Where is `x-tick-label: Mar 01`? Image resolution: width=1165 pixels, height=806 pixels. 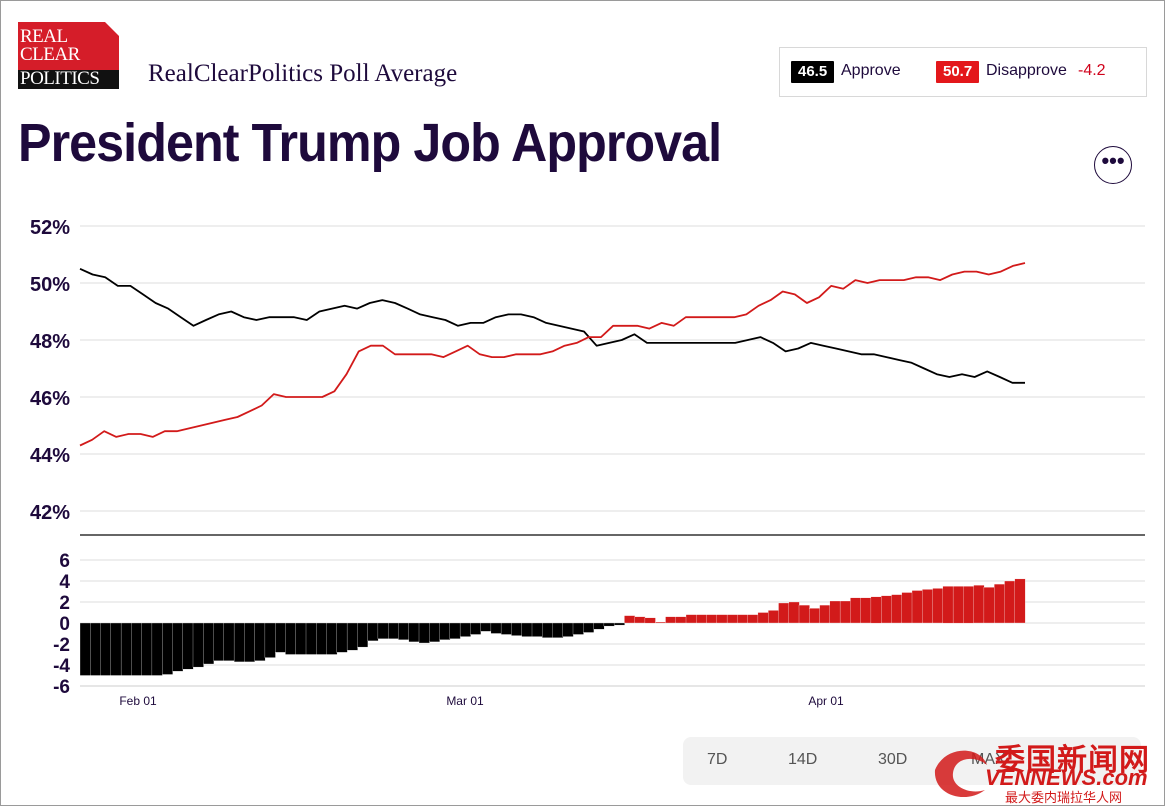 x-tick-label: Mar 01 is located at coordinates (465, 701).